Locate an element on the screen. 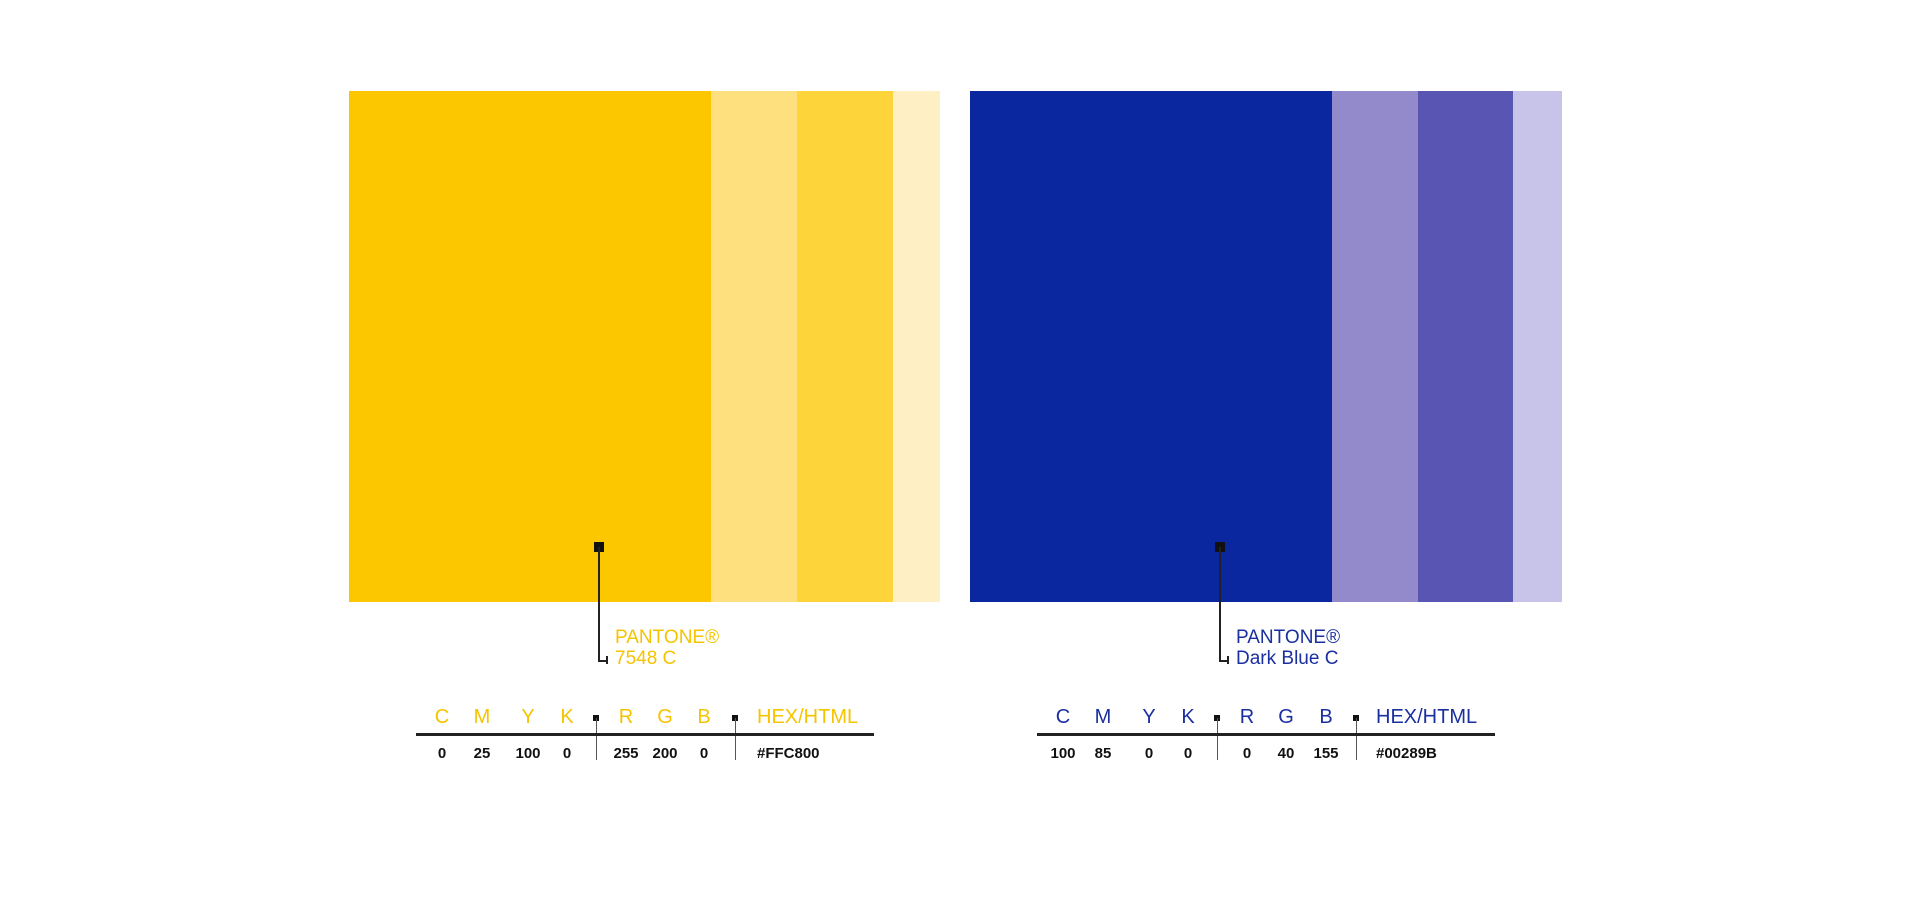 The height and width of the screenshot is (918, 1920). value-y: 0 is located at coordinates (1149, 753).